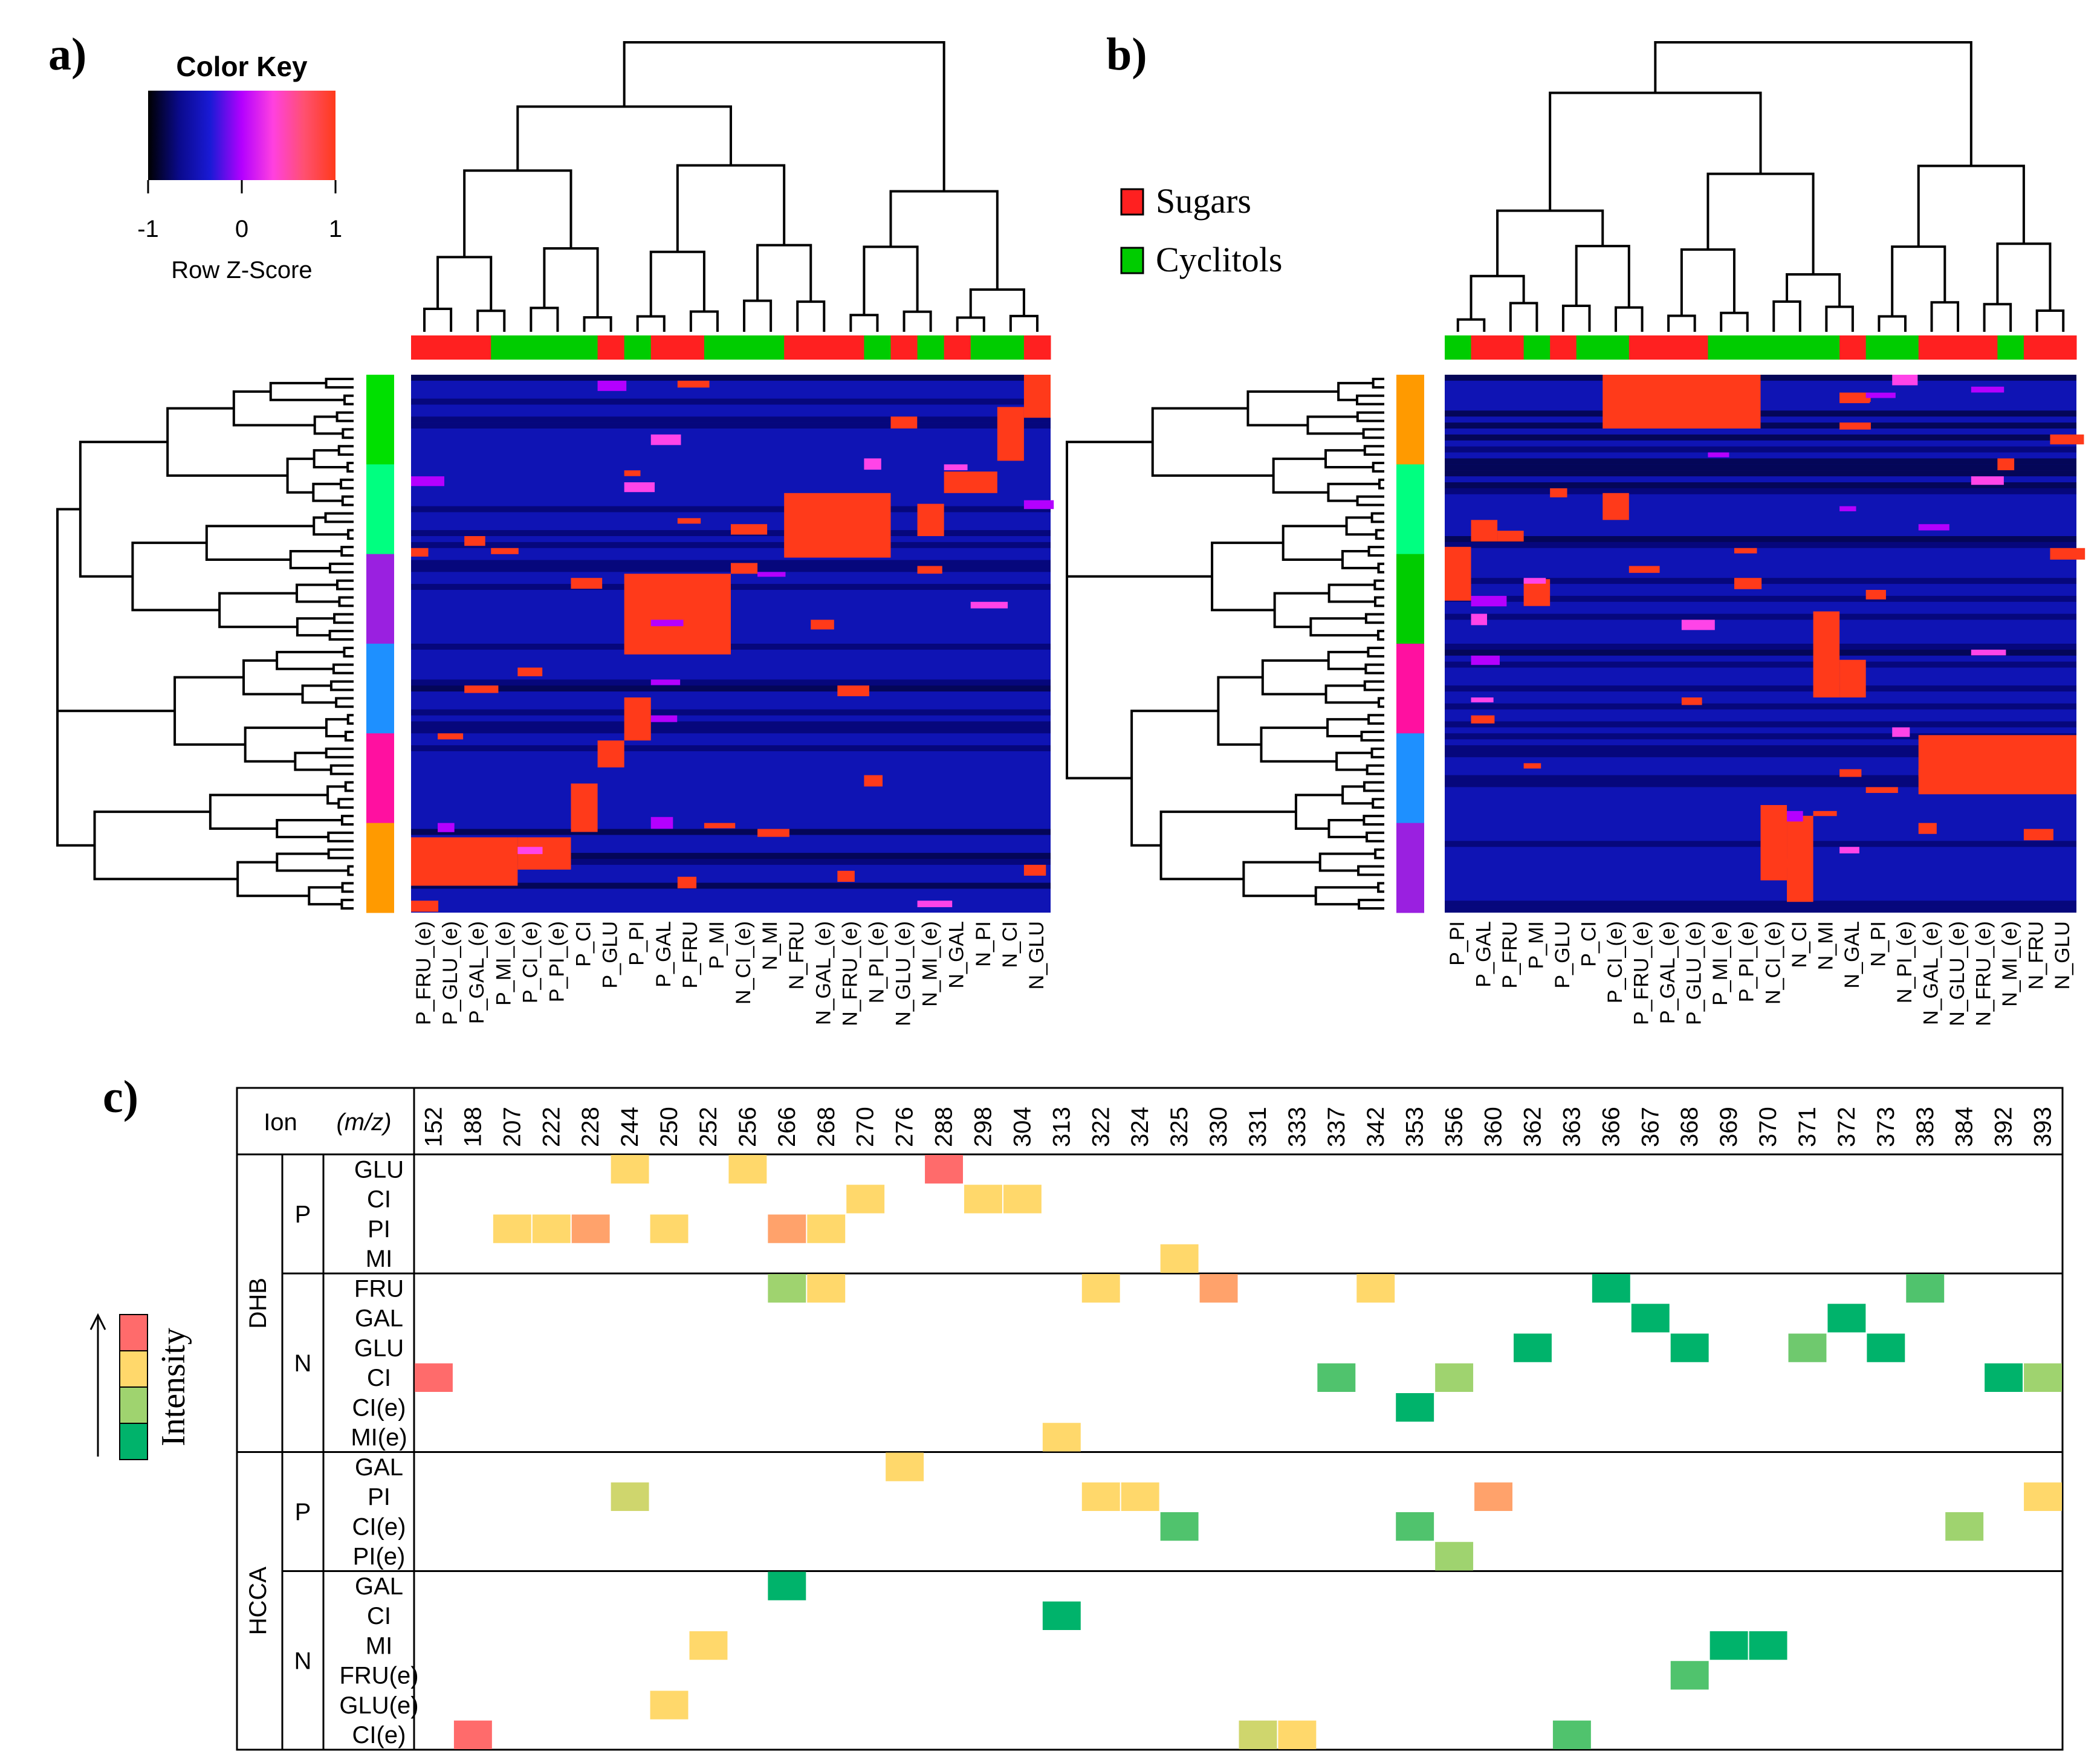 This screenshot has width=2100, height=1763. Describe the element at coordinates (379, 1438) in the screenshot. I see `table-row-label: MI(e)` at that location.